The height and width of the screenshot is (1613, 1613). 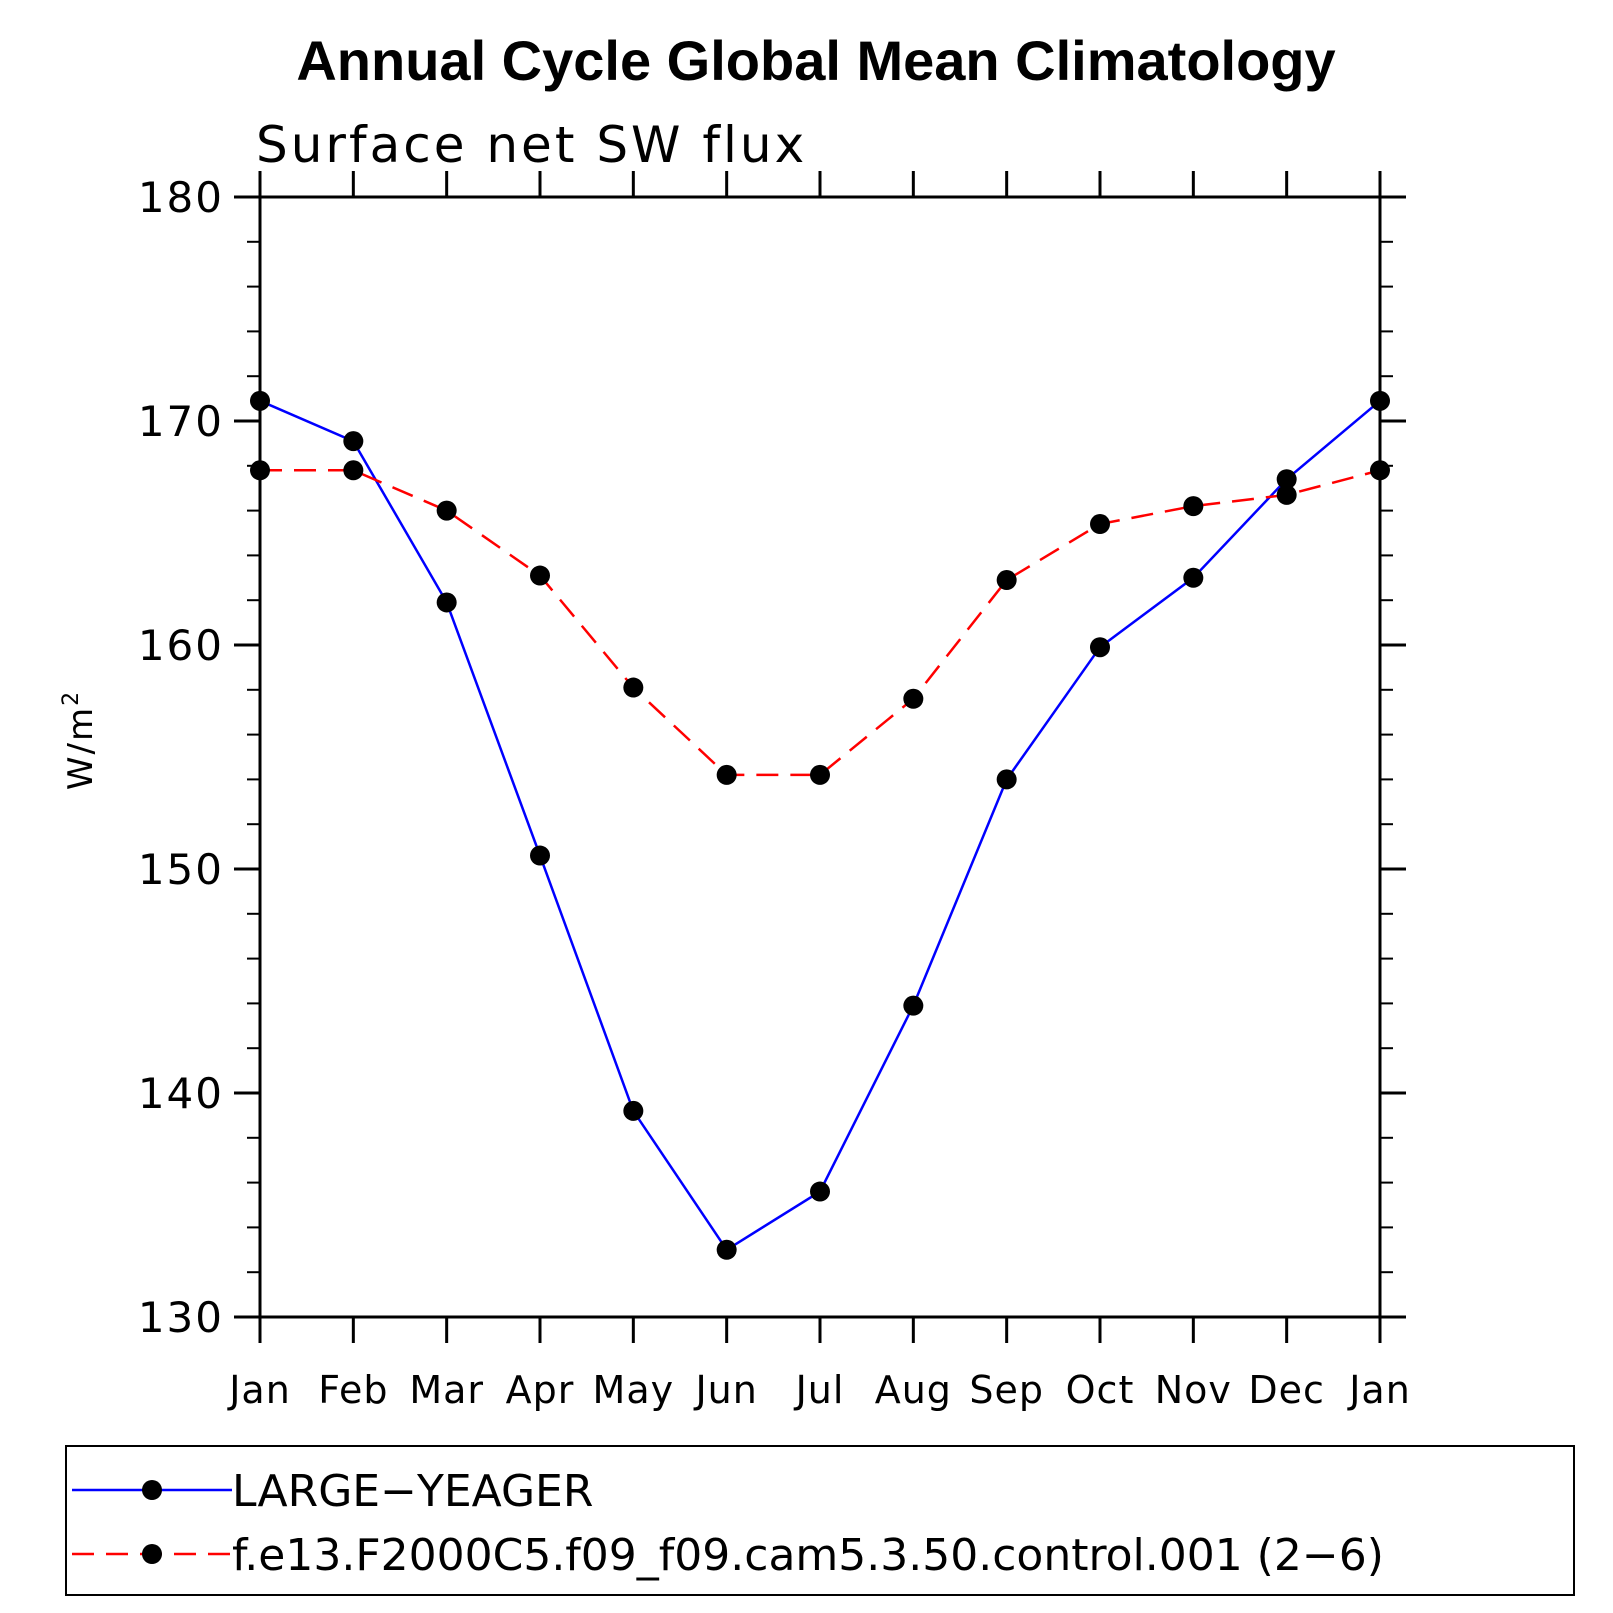 I want to click on legend-label: LARGE−YEAGER, so click(x=412, y=1491).